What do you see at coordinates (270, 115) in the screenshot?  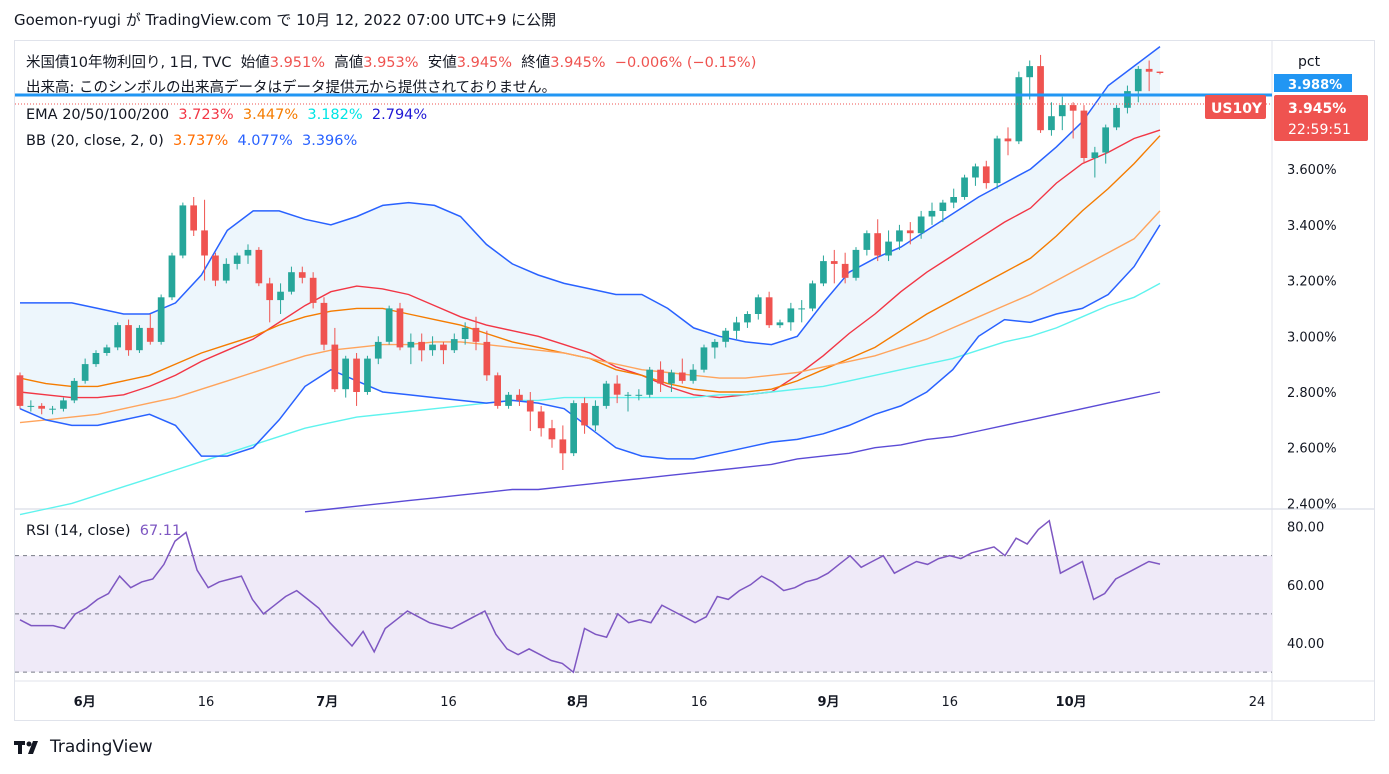 I see `ema50-value: 3.447%` at bounding box center [270, 115].